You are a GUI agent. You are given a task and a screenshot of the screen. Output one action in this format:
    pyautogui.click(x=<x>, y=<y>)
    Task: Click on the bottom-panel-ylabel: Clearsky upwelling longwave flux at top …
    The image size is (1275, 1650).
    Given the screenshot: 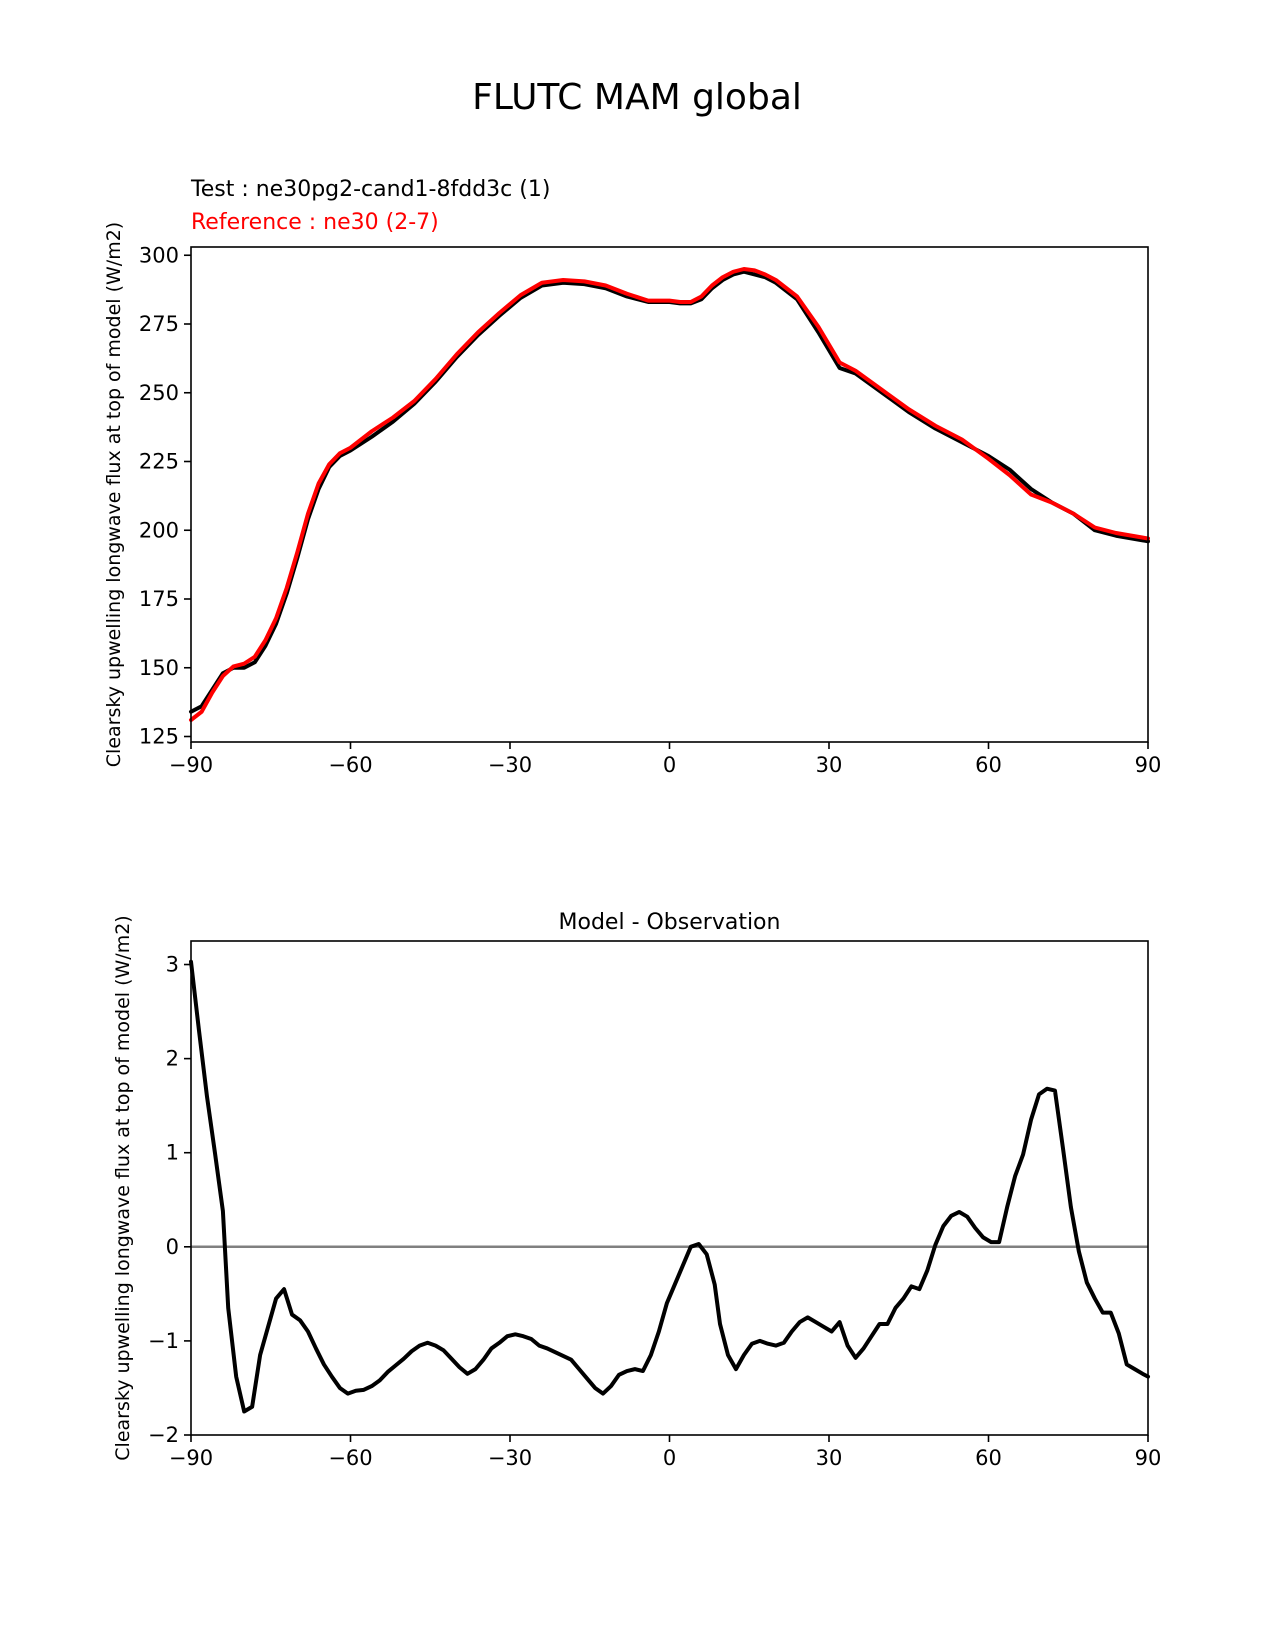 What is the action you would take?
    pyautogui.click(x=123, y=1187)
    